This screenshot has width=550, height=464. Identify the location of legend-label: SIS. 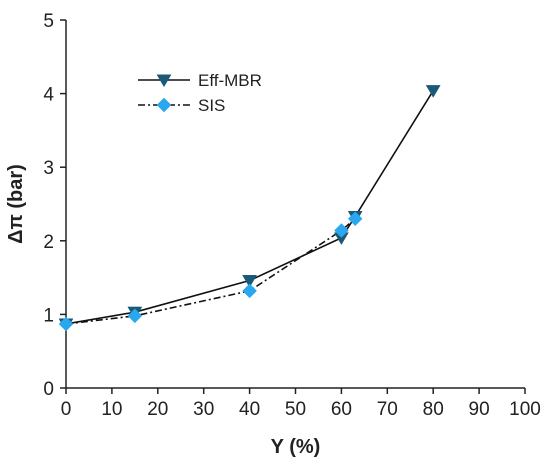
(211, 105).